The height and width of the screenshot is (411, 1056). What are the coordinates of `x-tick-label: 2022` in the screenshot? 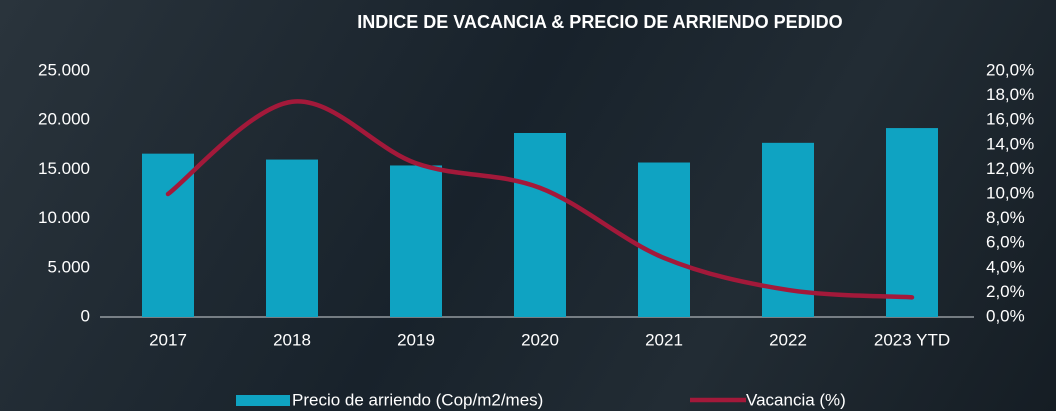 It's located at (788, 339).